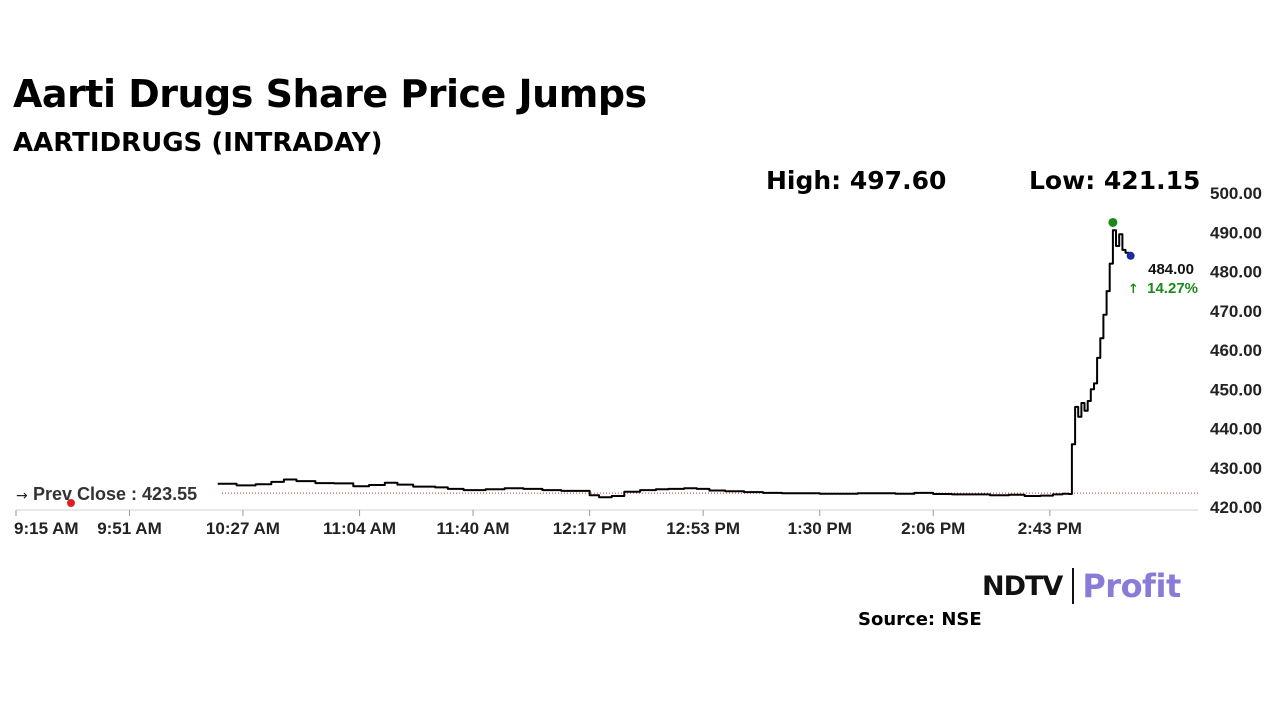 The image size is (1280, 719). Describe the element at coordinates (1236, 468) in the screenshot. I see `y-tick-label: 430.00` at that location.